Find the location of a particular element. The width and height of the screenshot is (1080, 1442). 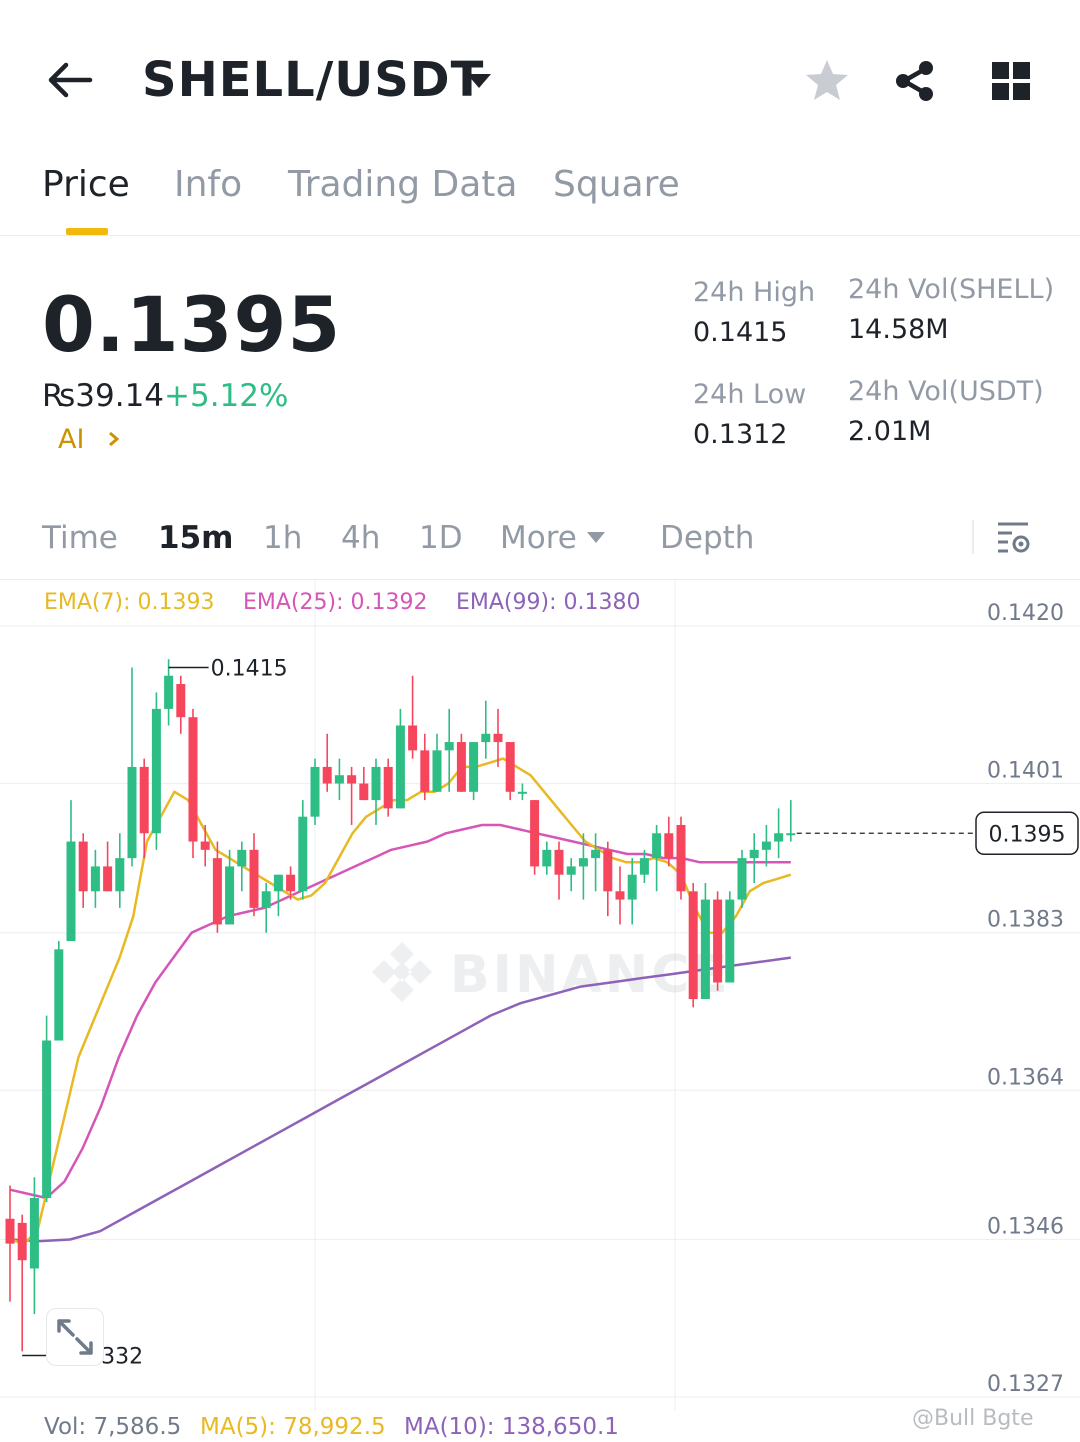

active-tab-indicator is located at coordinates (87, 231).